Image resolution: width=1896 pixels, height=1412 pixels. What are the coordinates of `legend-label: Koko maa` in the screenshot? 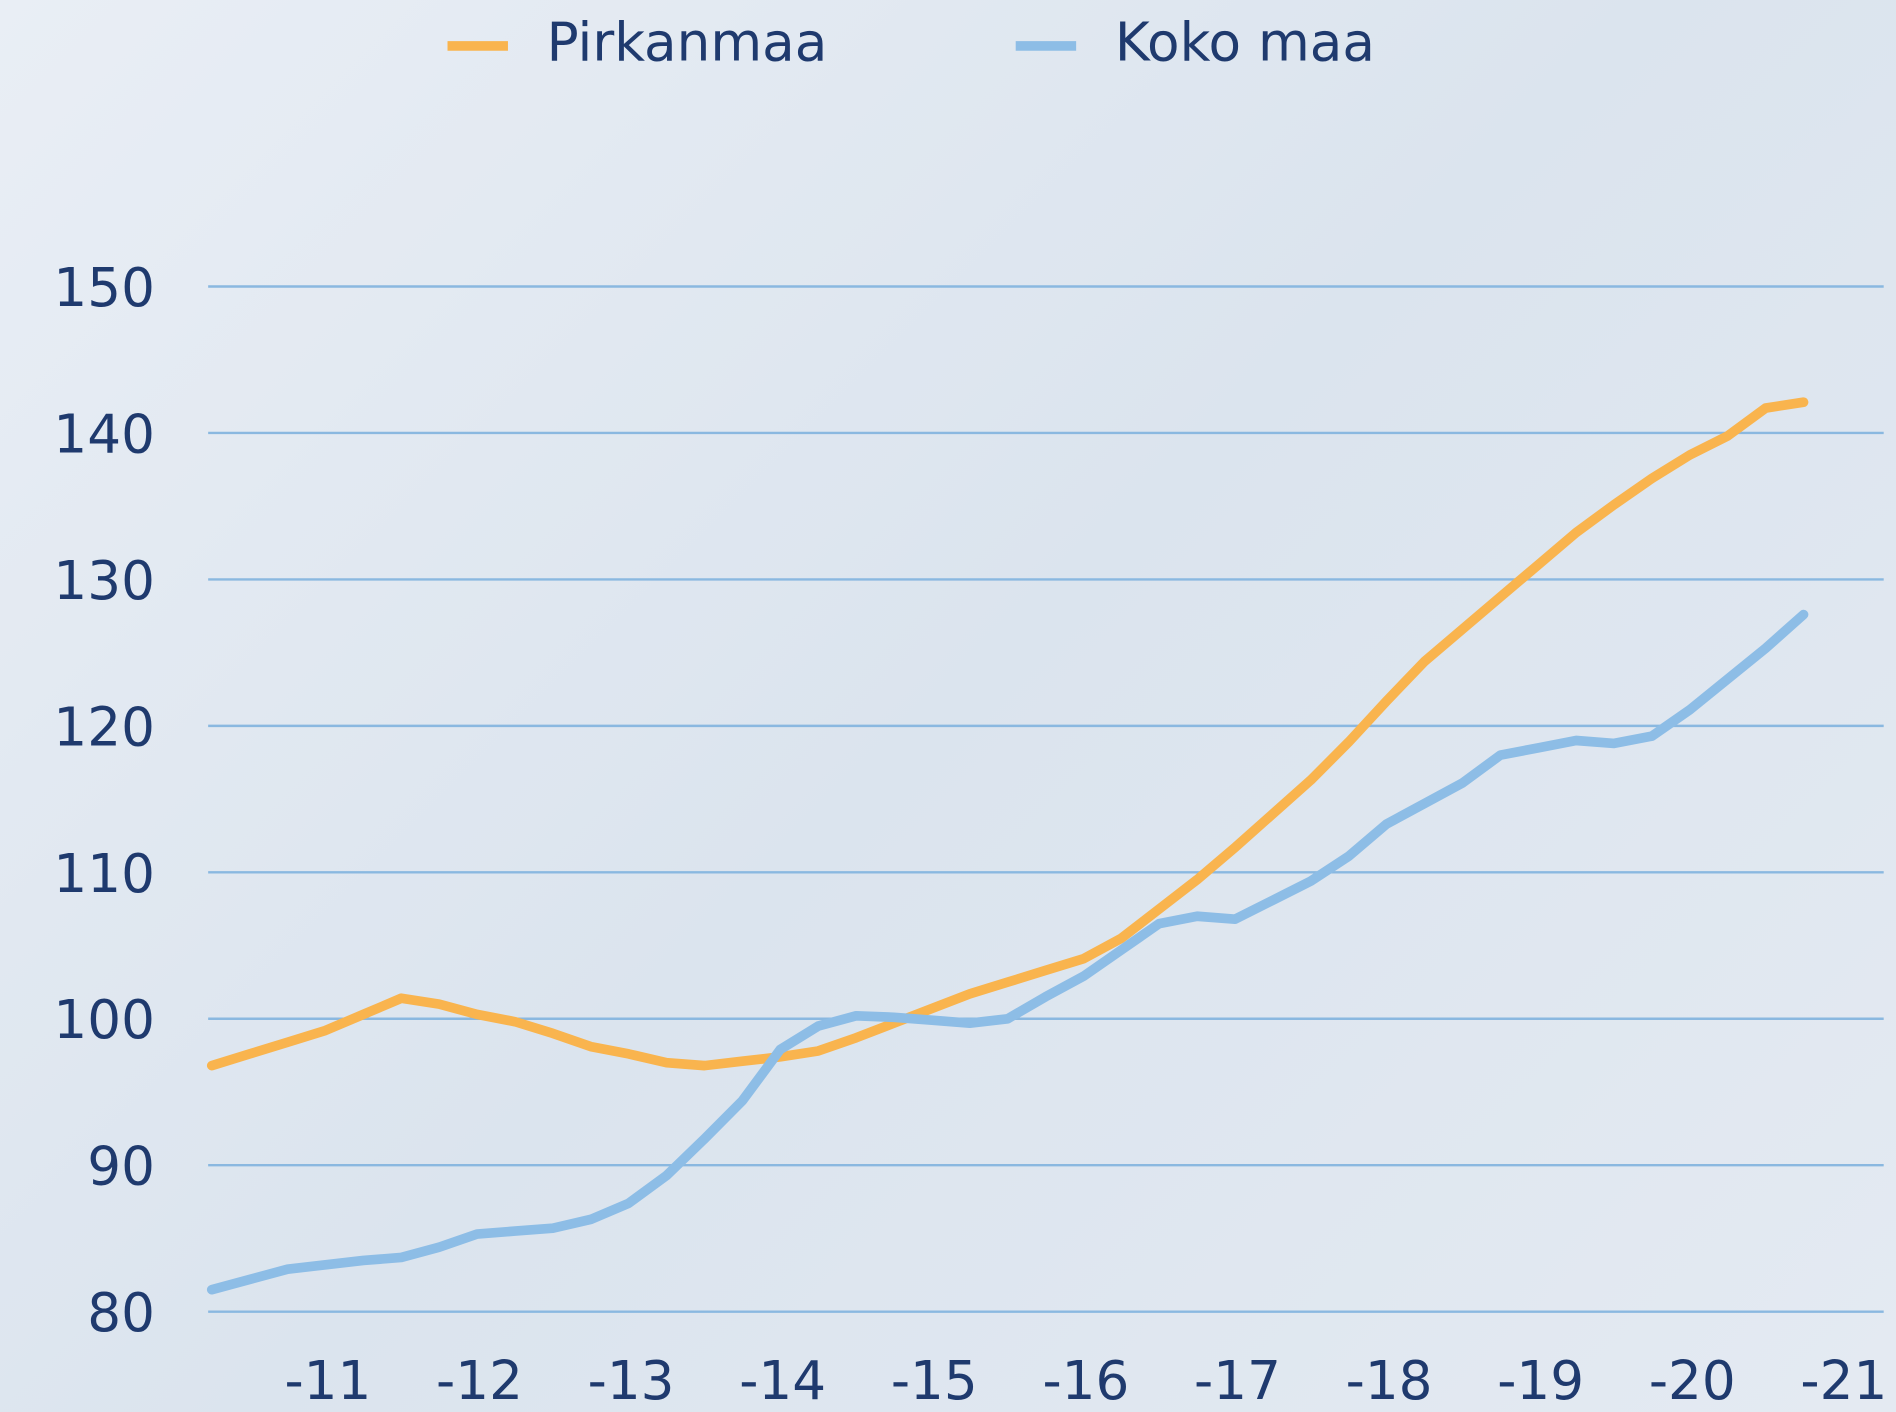 It's located at (1245, 43).